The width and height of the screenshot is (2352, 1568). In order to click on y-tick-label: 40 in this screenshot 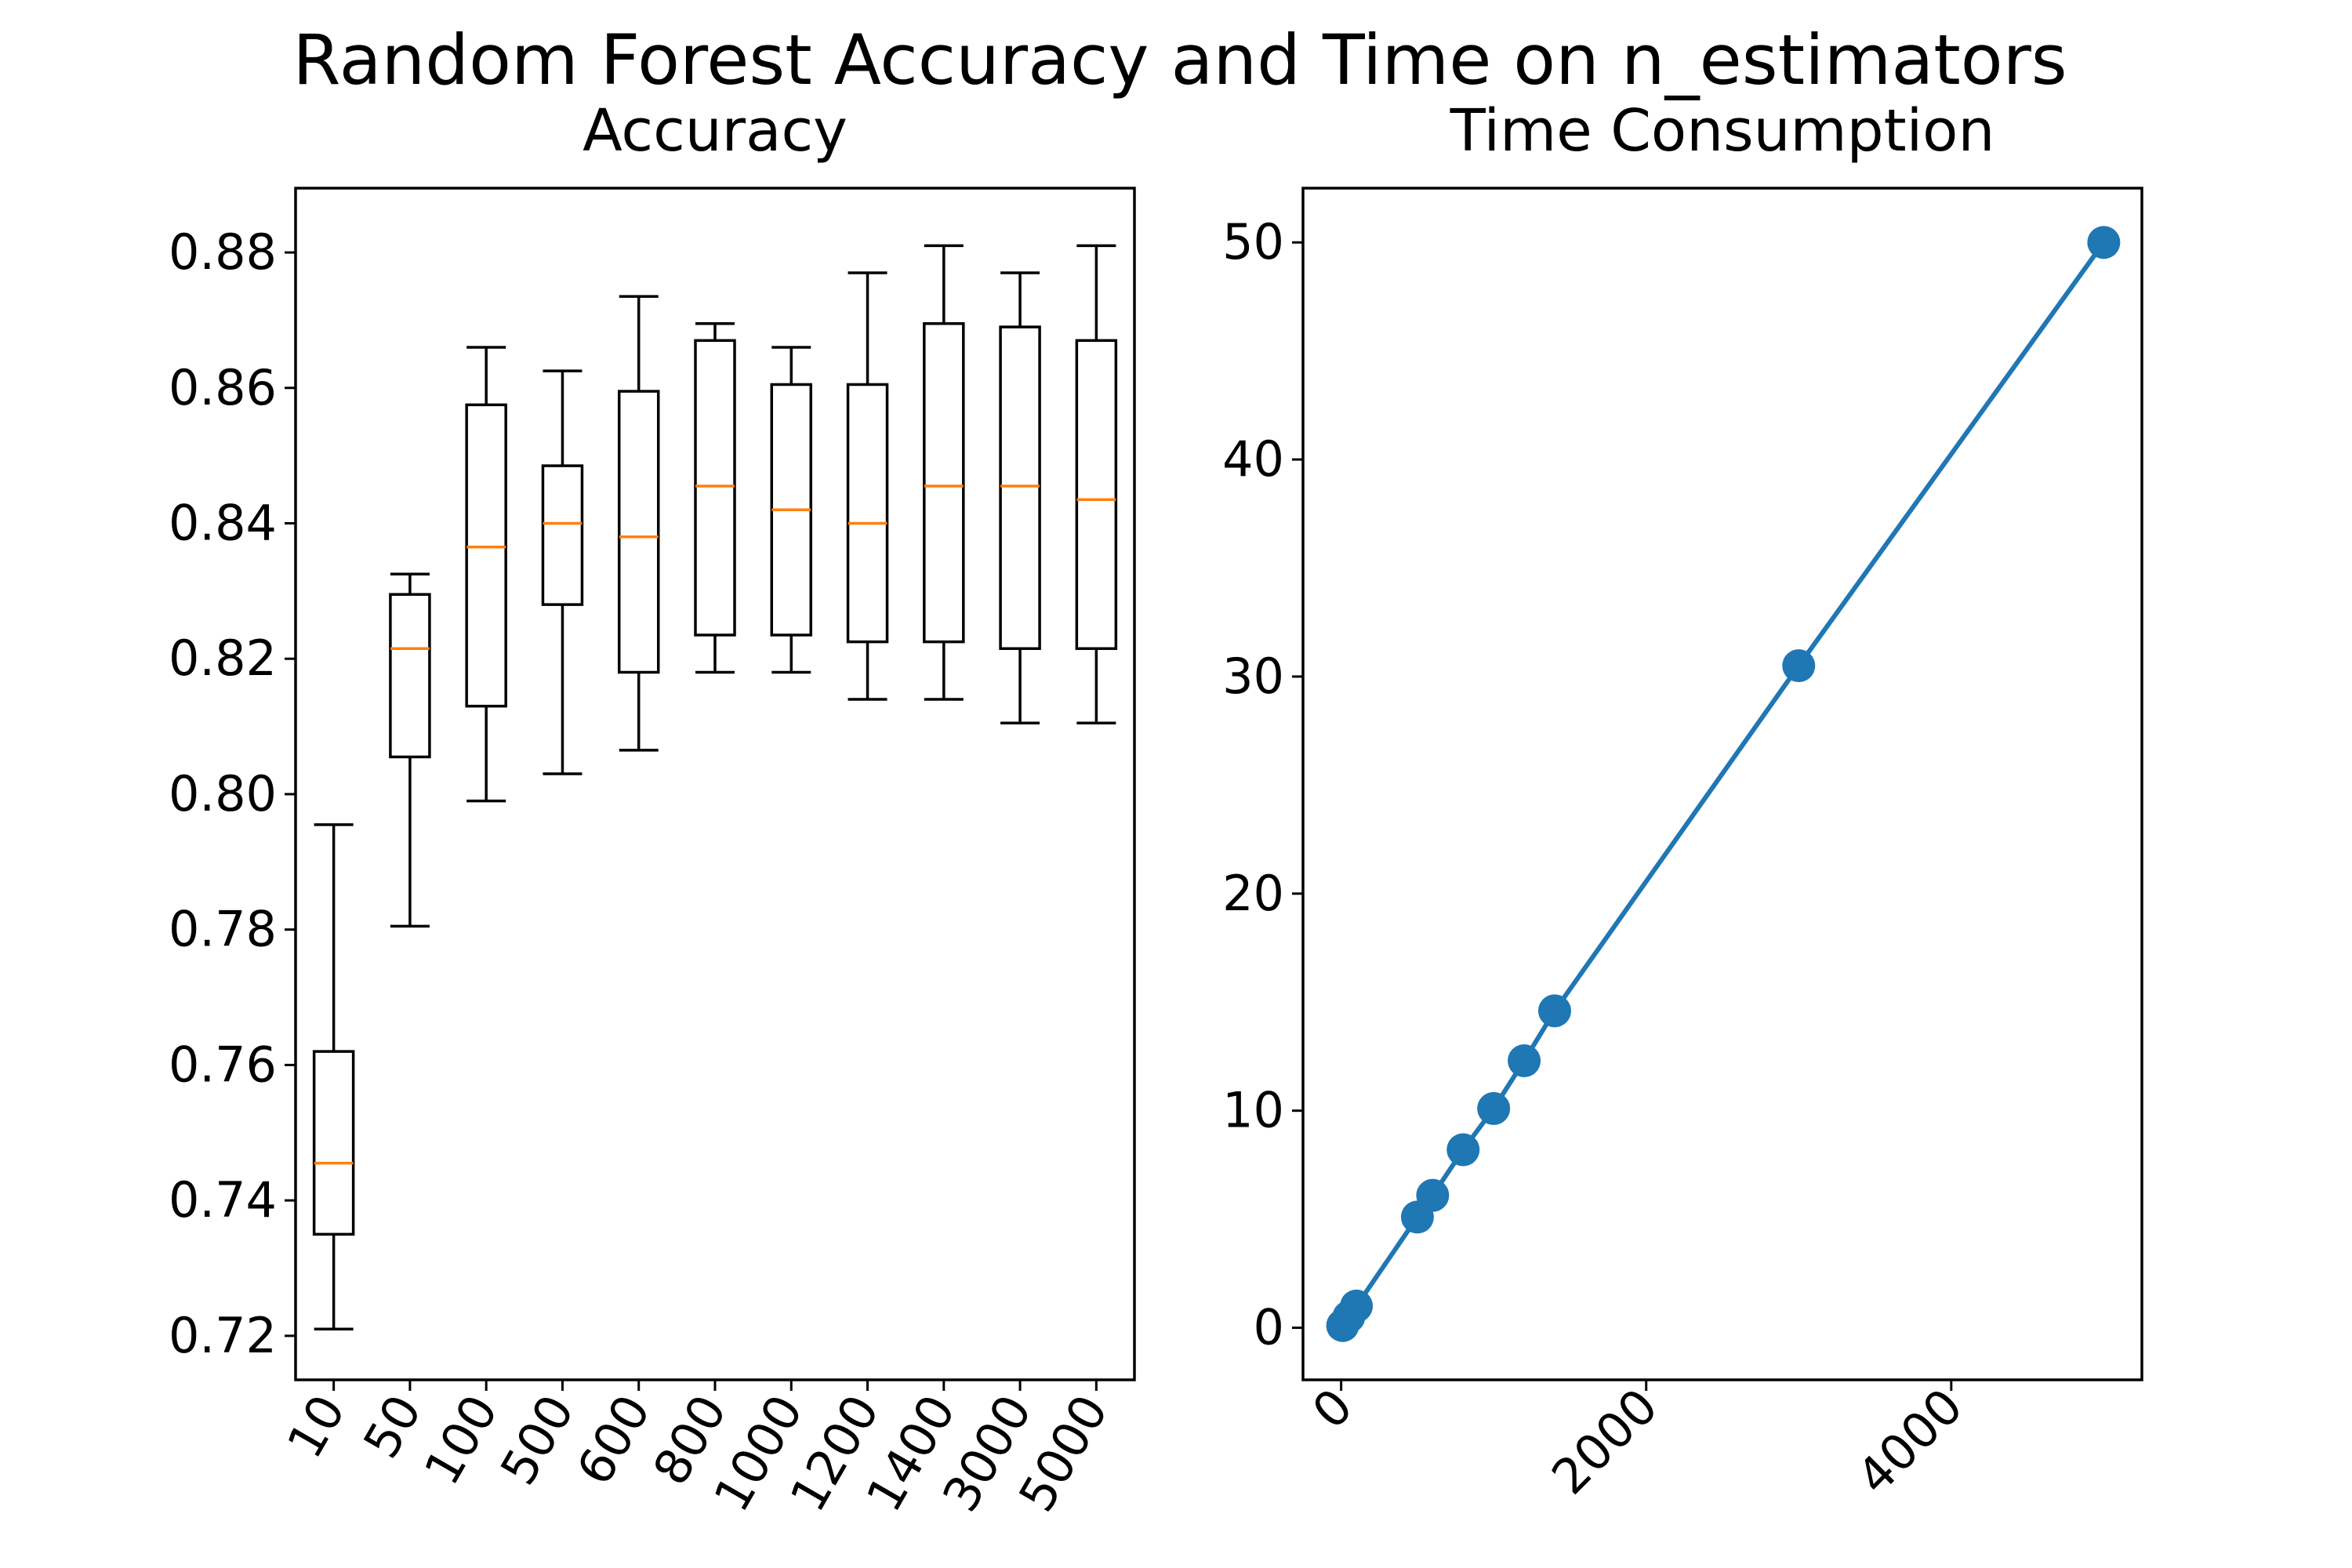, I will do `click(1253, 459)`.